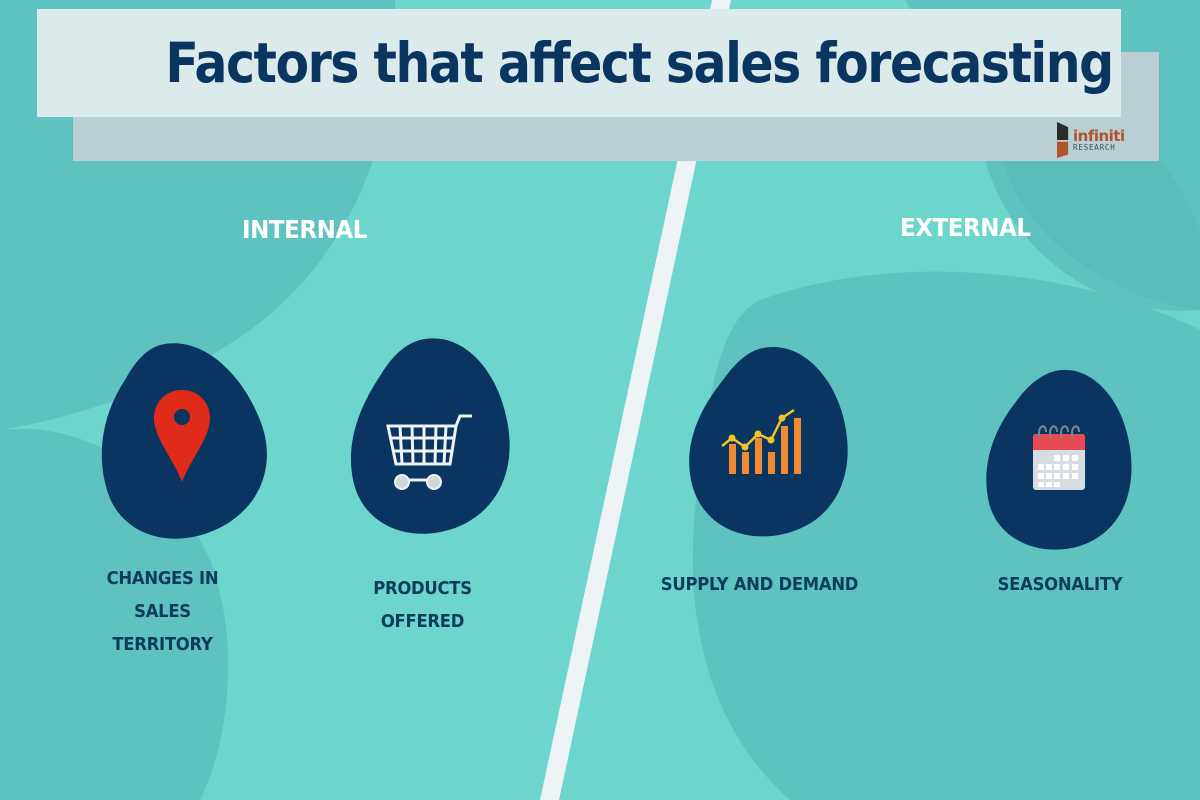 This screenshot has width=1200, height=800. I want to click on logo-name: infiniti, so click(1099, 135).